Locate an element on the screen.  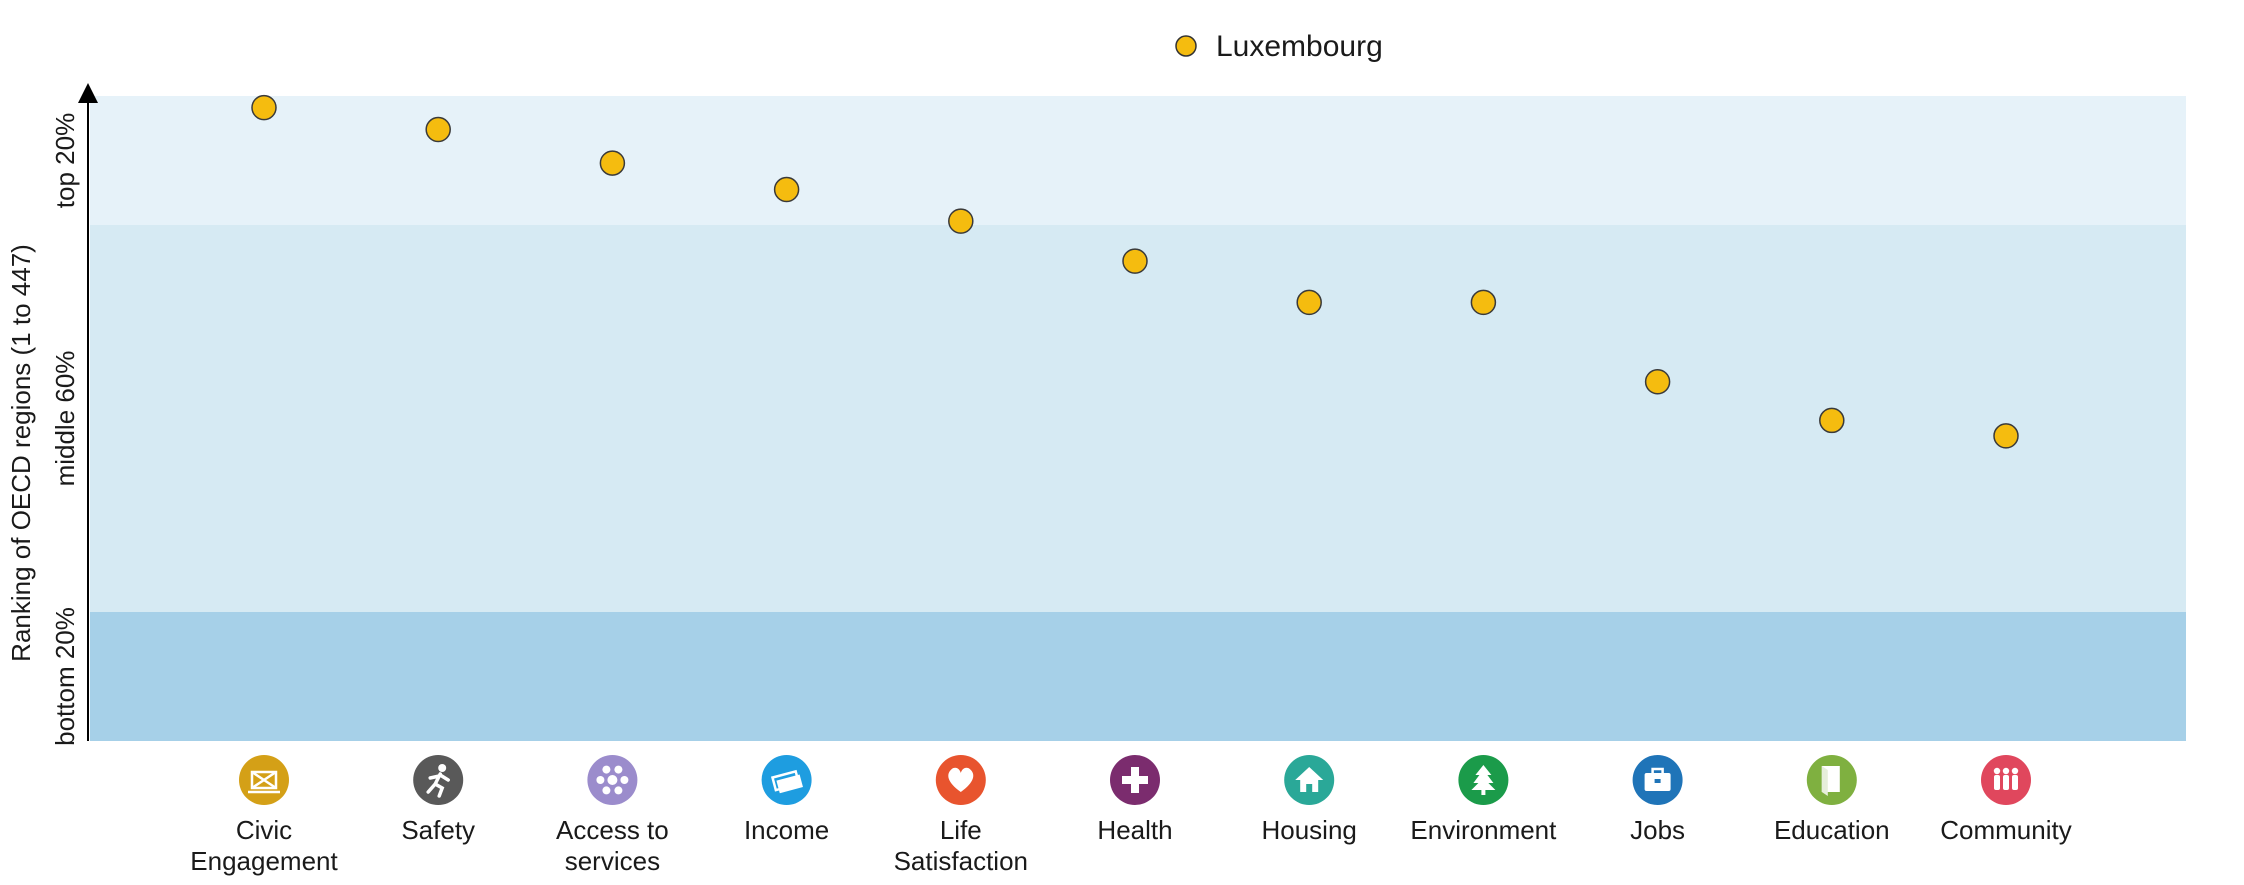
band-label-1: middle 60% is located at coordinates (65, 419).